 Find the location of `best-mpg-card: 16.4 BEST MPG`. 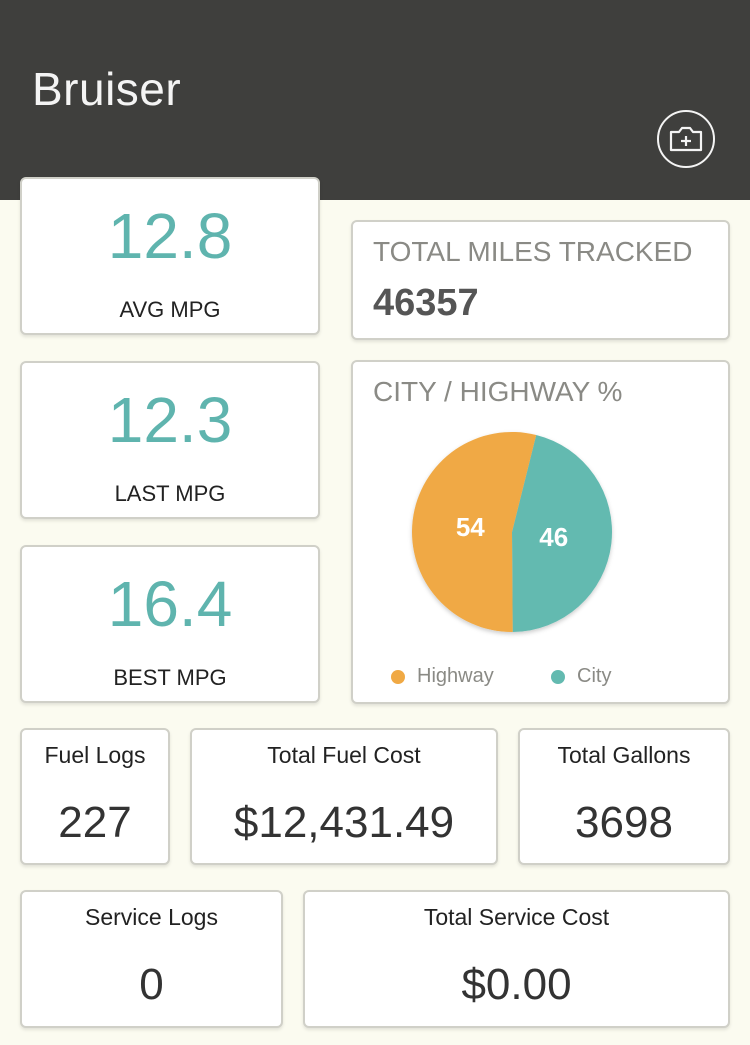

best-mpg-card: 16.4 BEST MPG is located at coordinates (170, 624).